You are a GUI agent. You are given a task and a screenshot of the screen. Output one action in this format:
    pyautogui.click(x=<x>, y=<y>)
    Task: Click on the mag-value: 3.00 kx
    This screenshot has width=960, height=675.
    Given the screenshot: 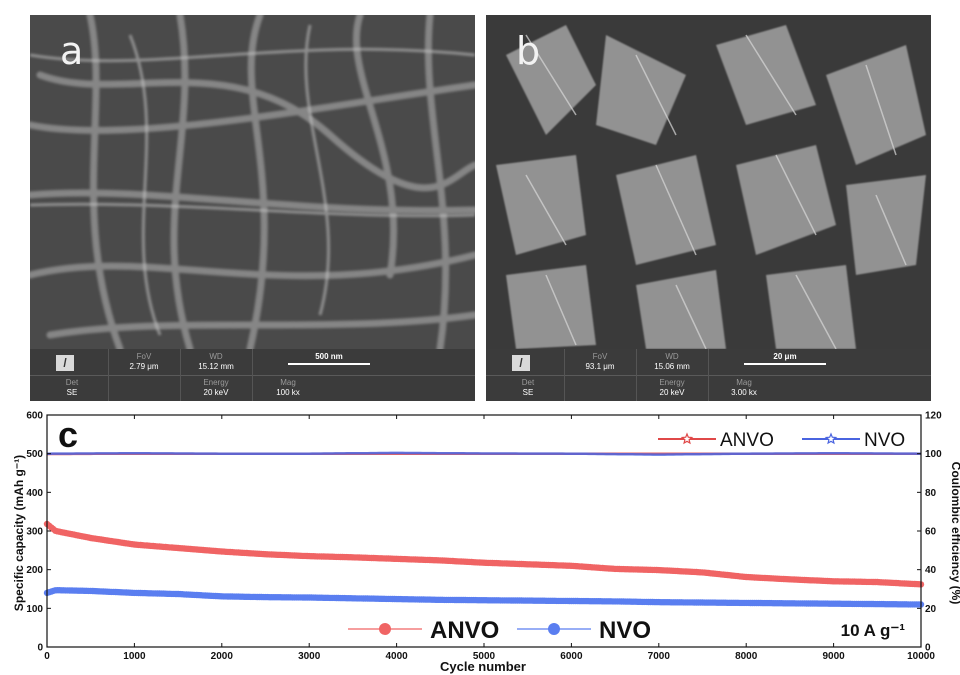 What is the action you would take?
    pyautogui.click(x=744, y=392)
    